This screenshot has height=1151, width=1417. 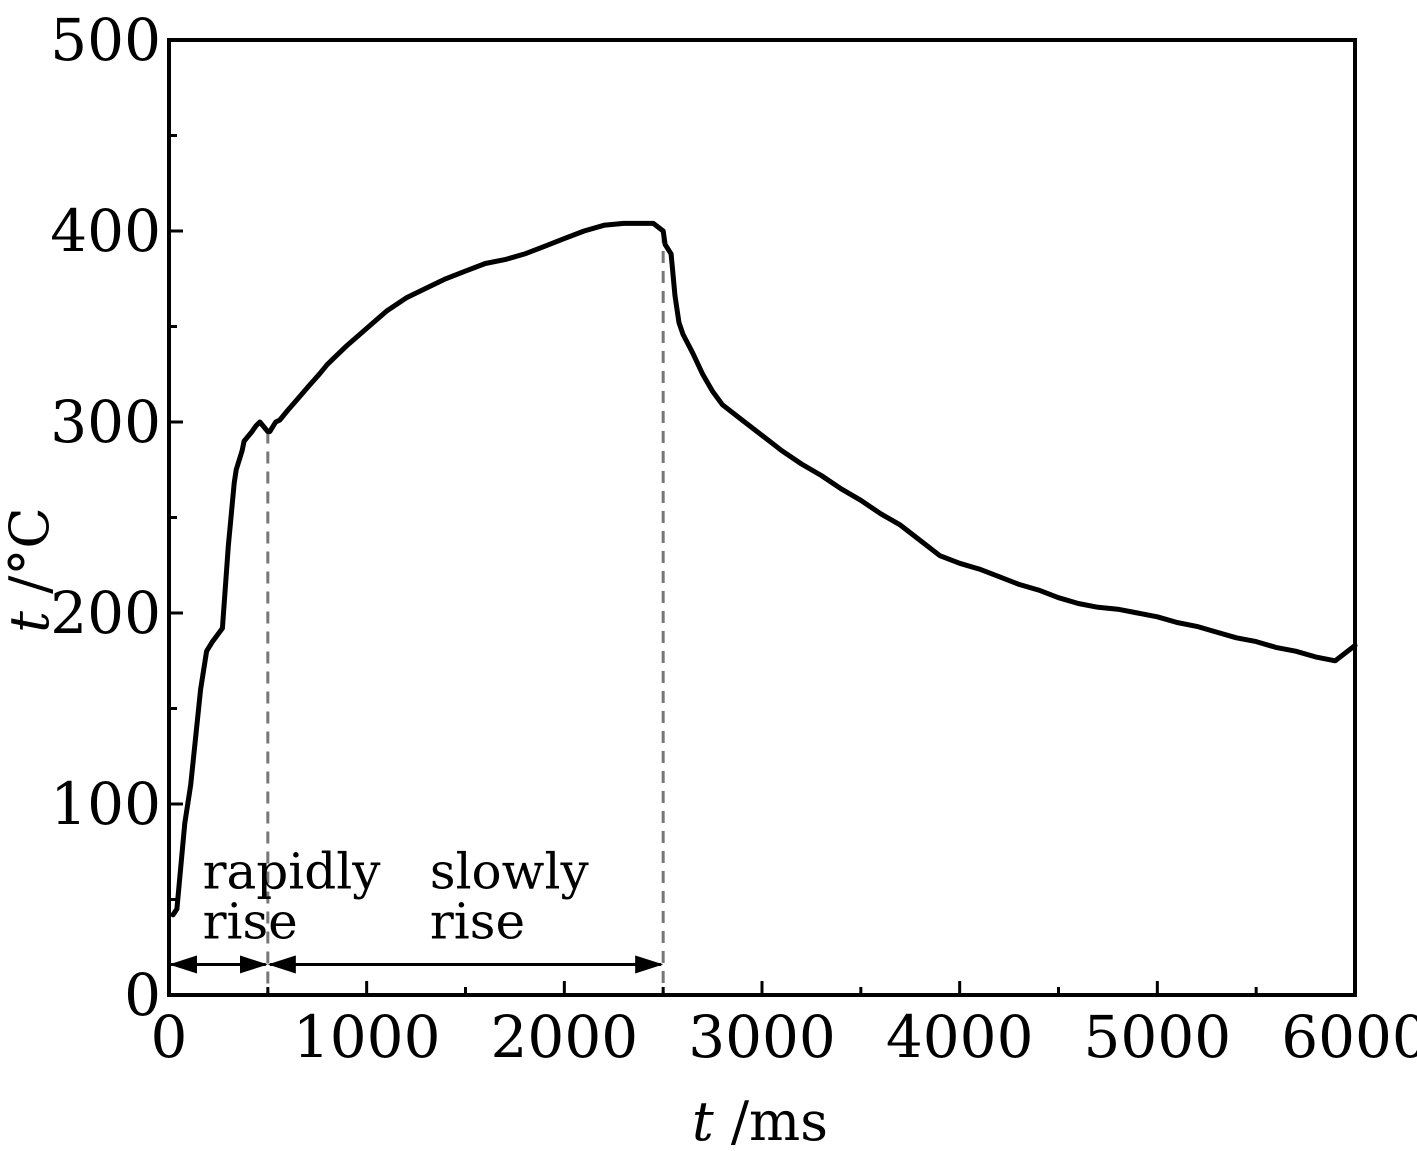 I want to click on phase-annotation-0: rapidly rise, so click(x=292, y=896).